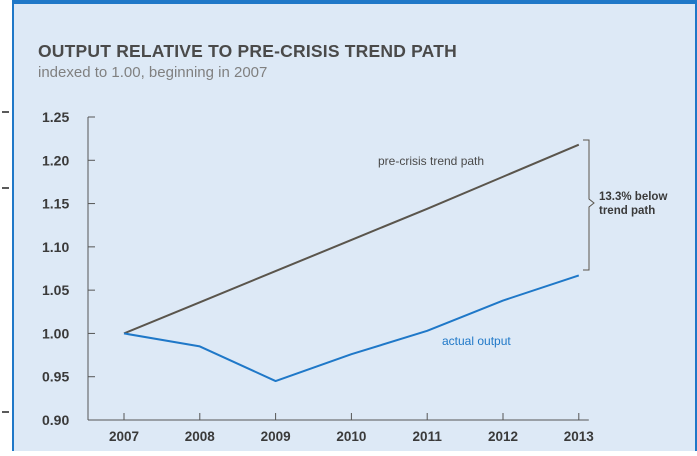 This screenshot has height=456, width=697. What do you see at coordinates (6, 225) in the screenshot?
I see `left-edge-marks` at bounding box center [6, 225].